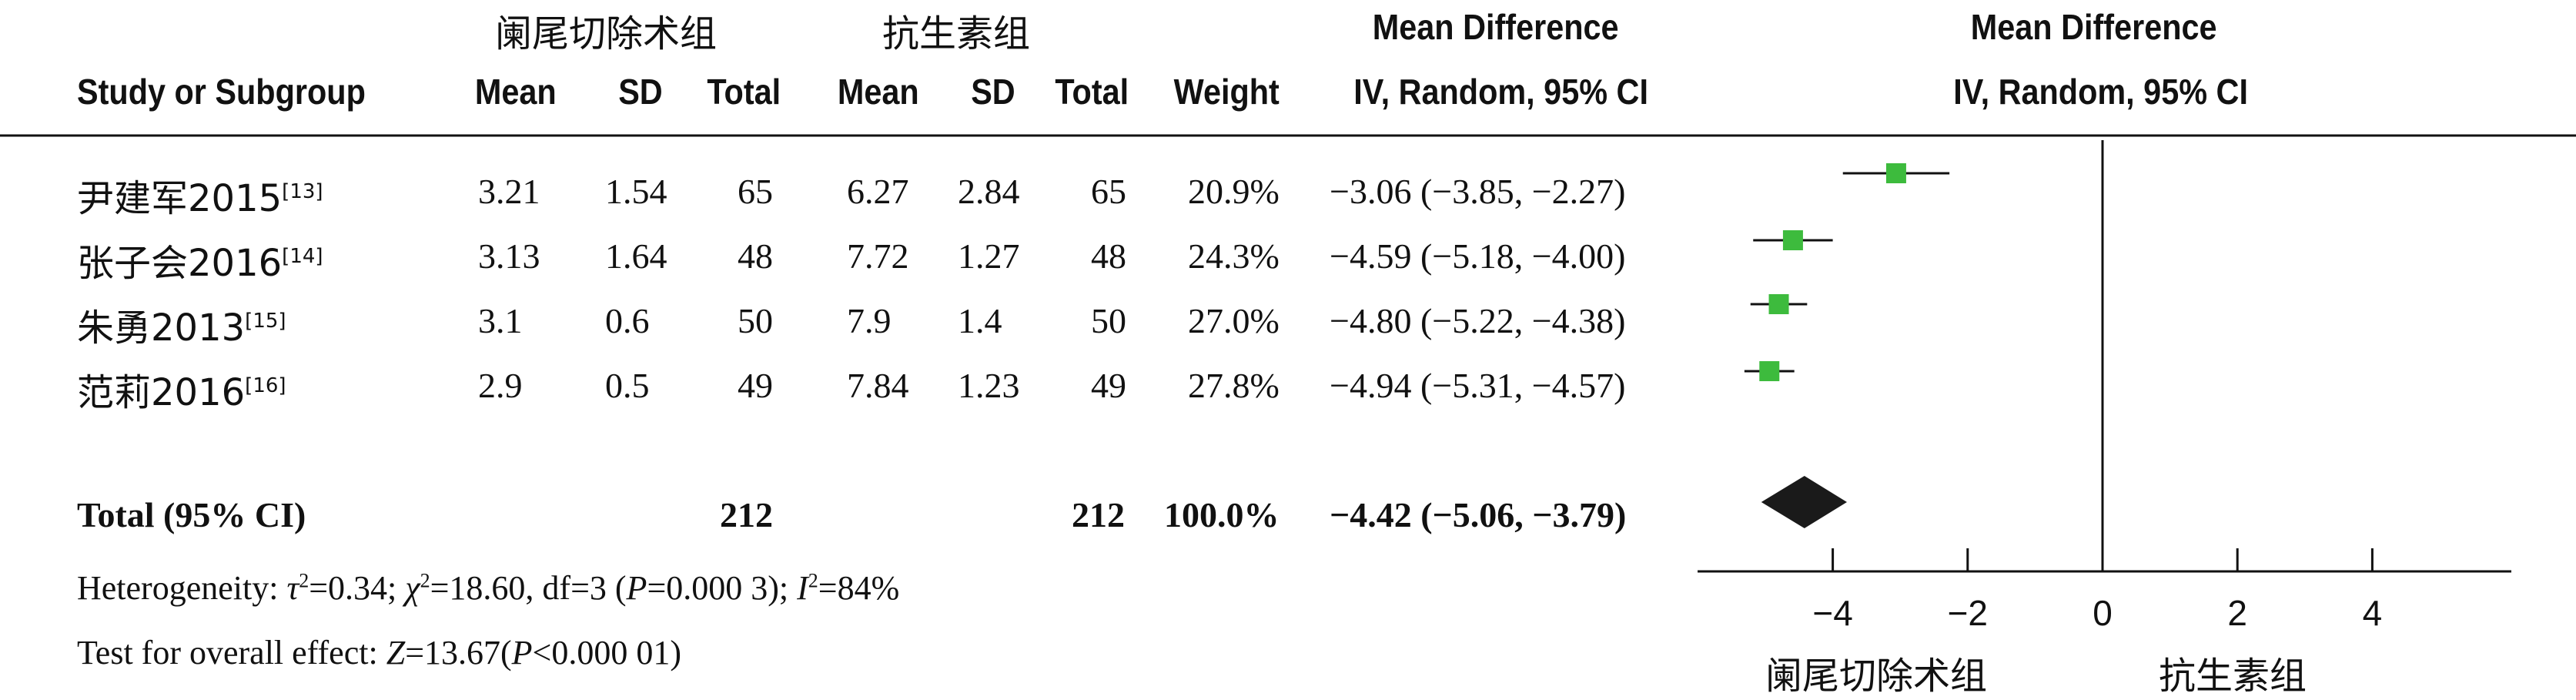  What do you see at coordinates (870, 320) in the screenshot?
I see `ctl-mean: 7.9` at bounding box center [870, 320].